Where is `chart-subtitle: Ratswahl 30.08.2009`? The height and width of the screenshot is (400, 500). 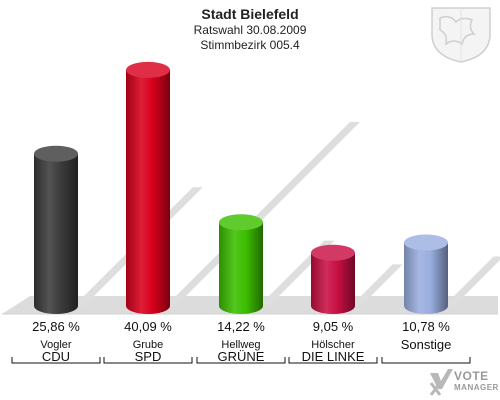 chart-subtitle: Ratswahl 30.08.2009 is located at coordinates (250, 30).